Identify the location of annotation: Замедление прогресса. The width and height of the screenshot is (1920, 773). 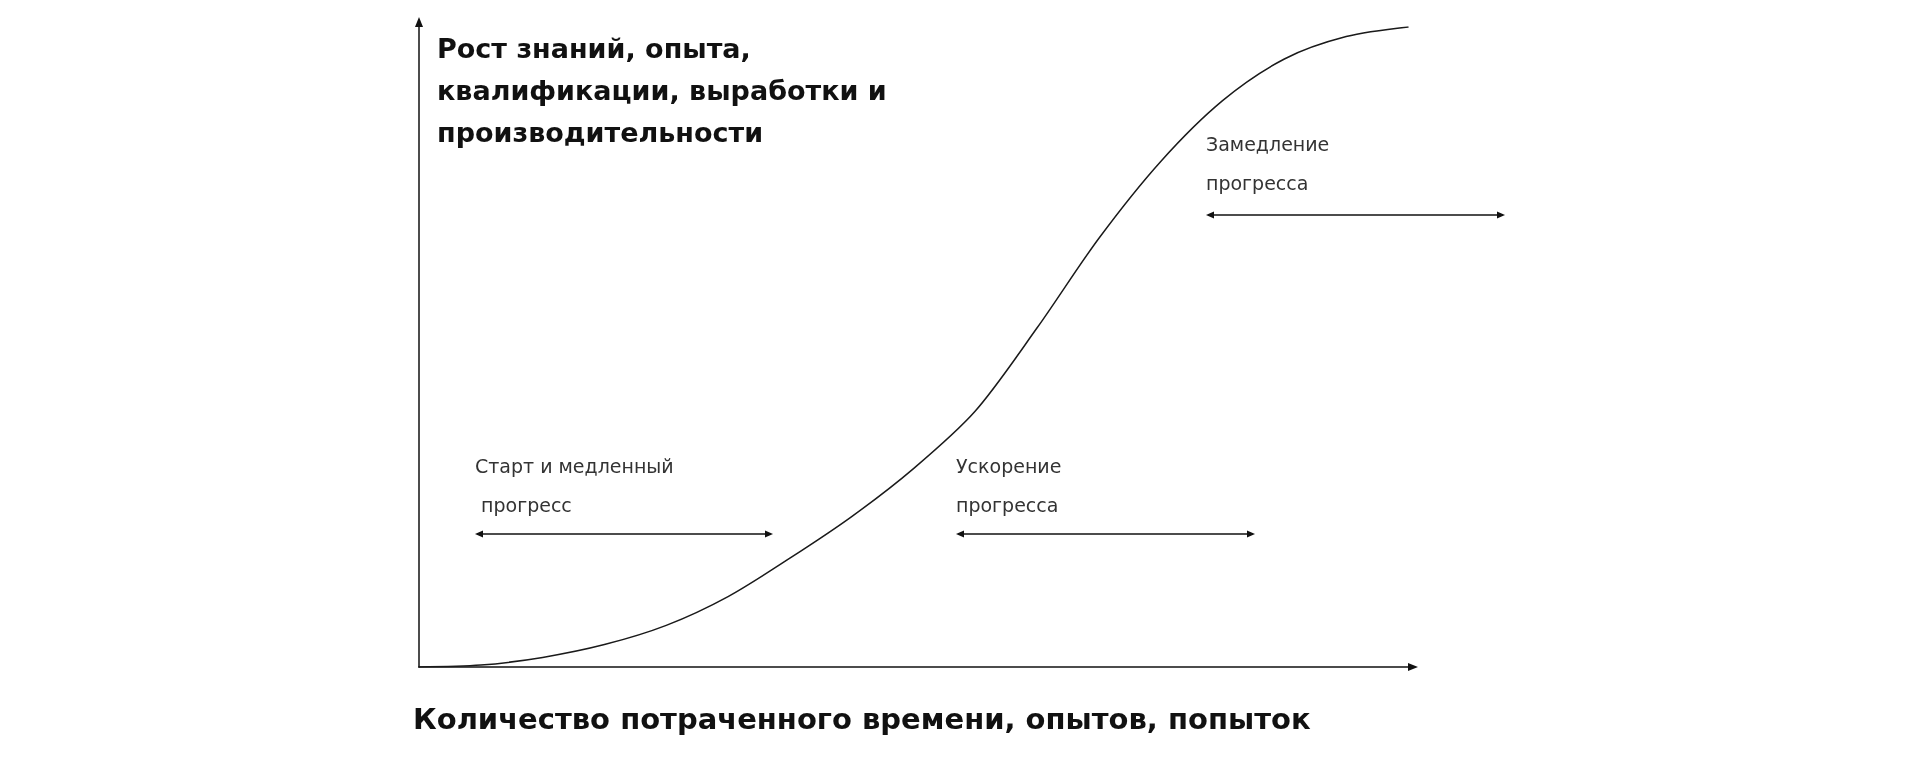
(1271, 163).